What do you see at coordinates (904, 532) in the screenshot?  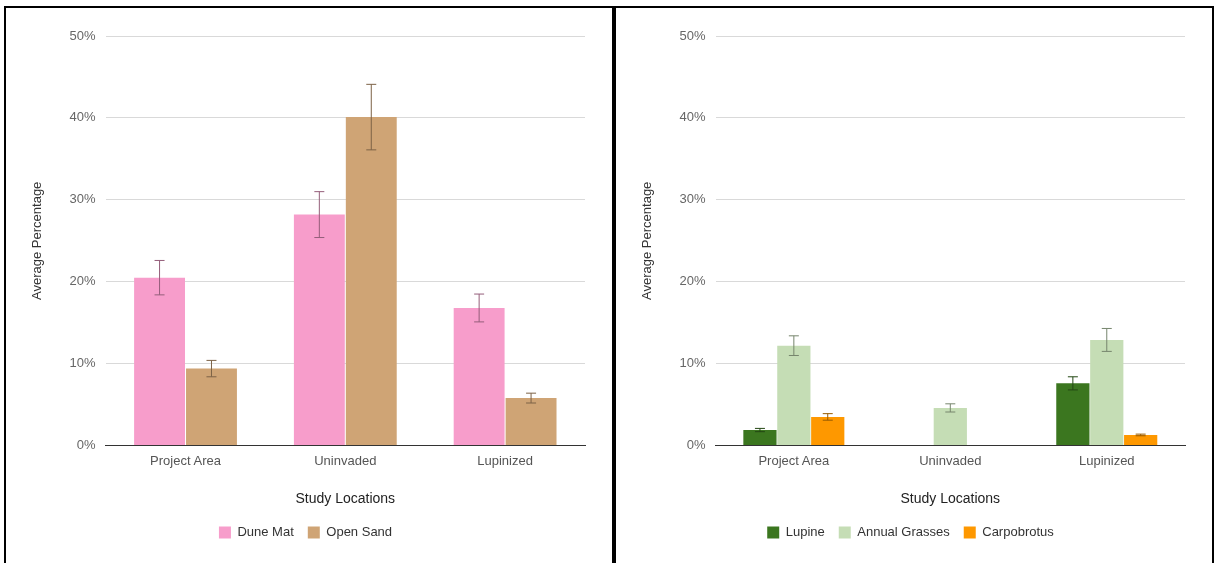 I see `legend-label: Annual Grasses` at bounding box center [904, 532].